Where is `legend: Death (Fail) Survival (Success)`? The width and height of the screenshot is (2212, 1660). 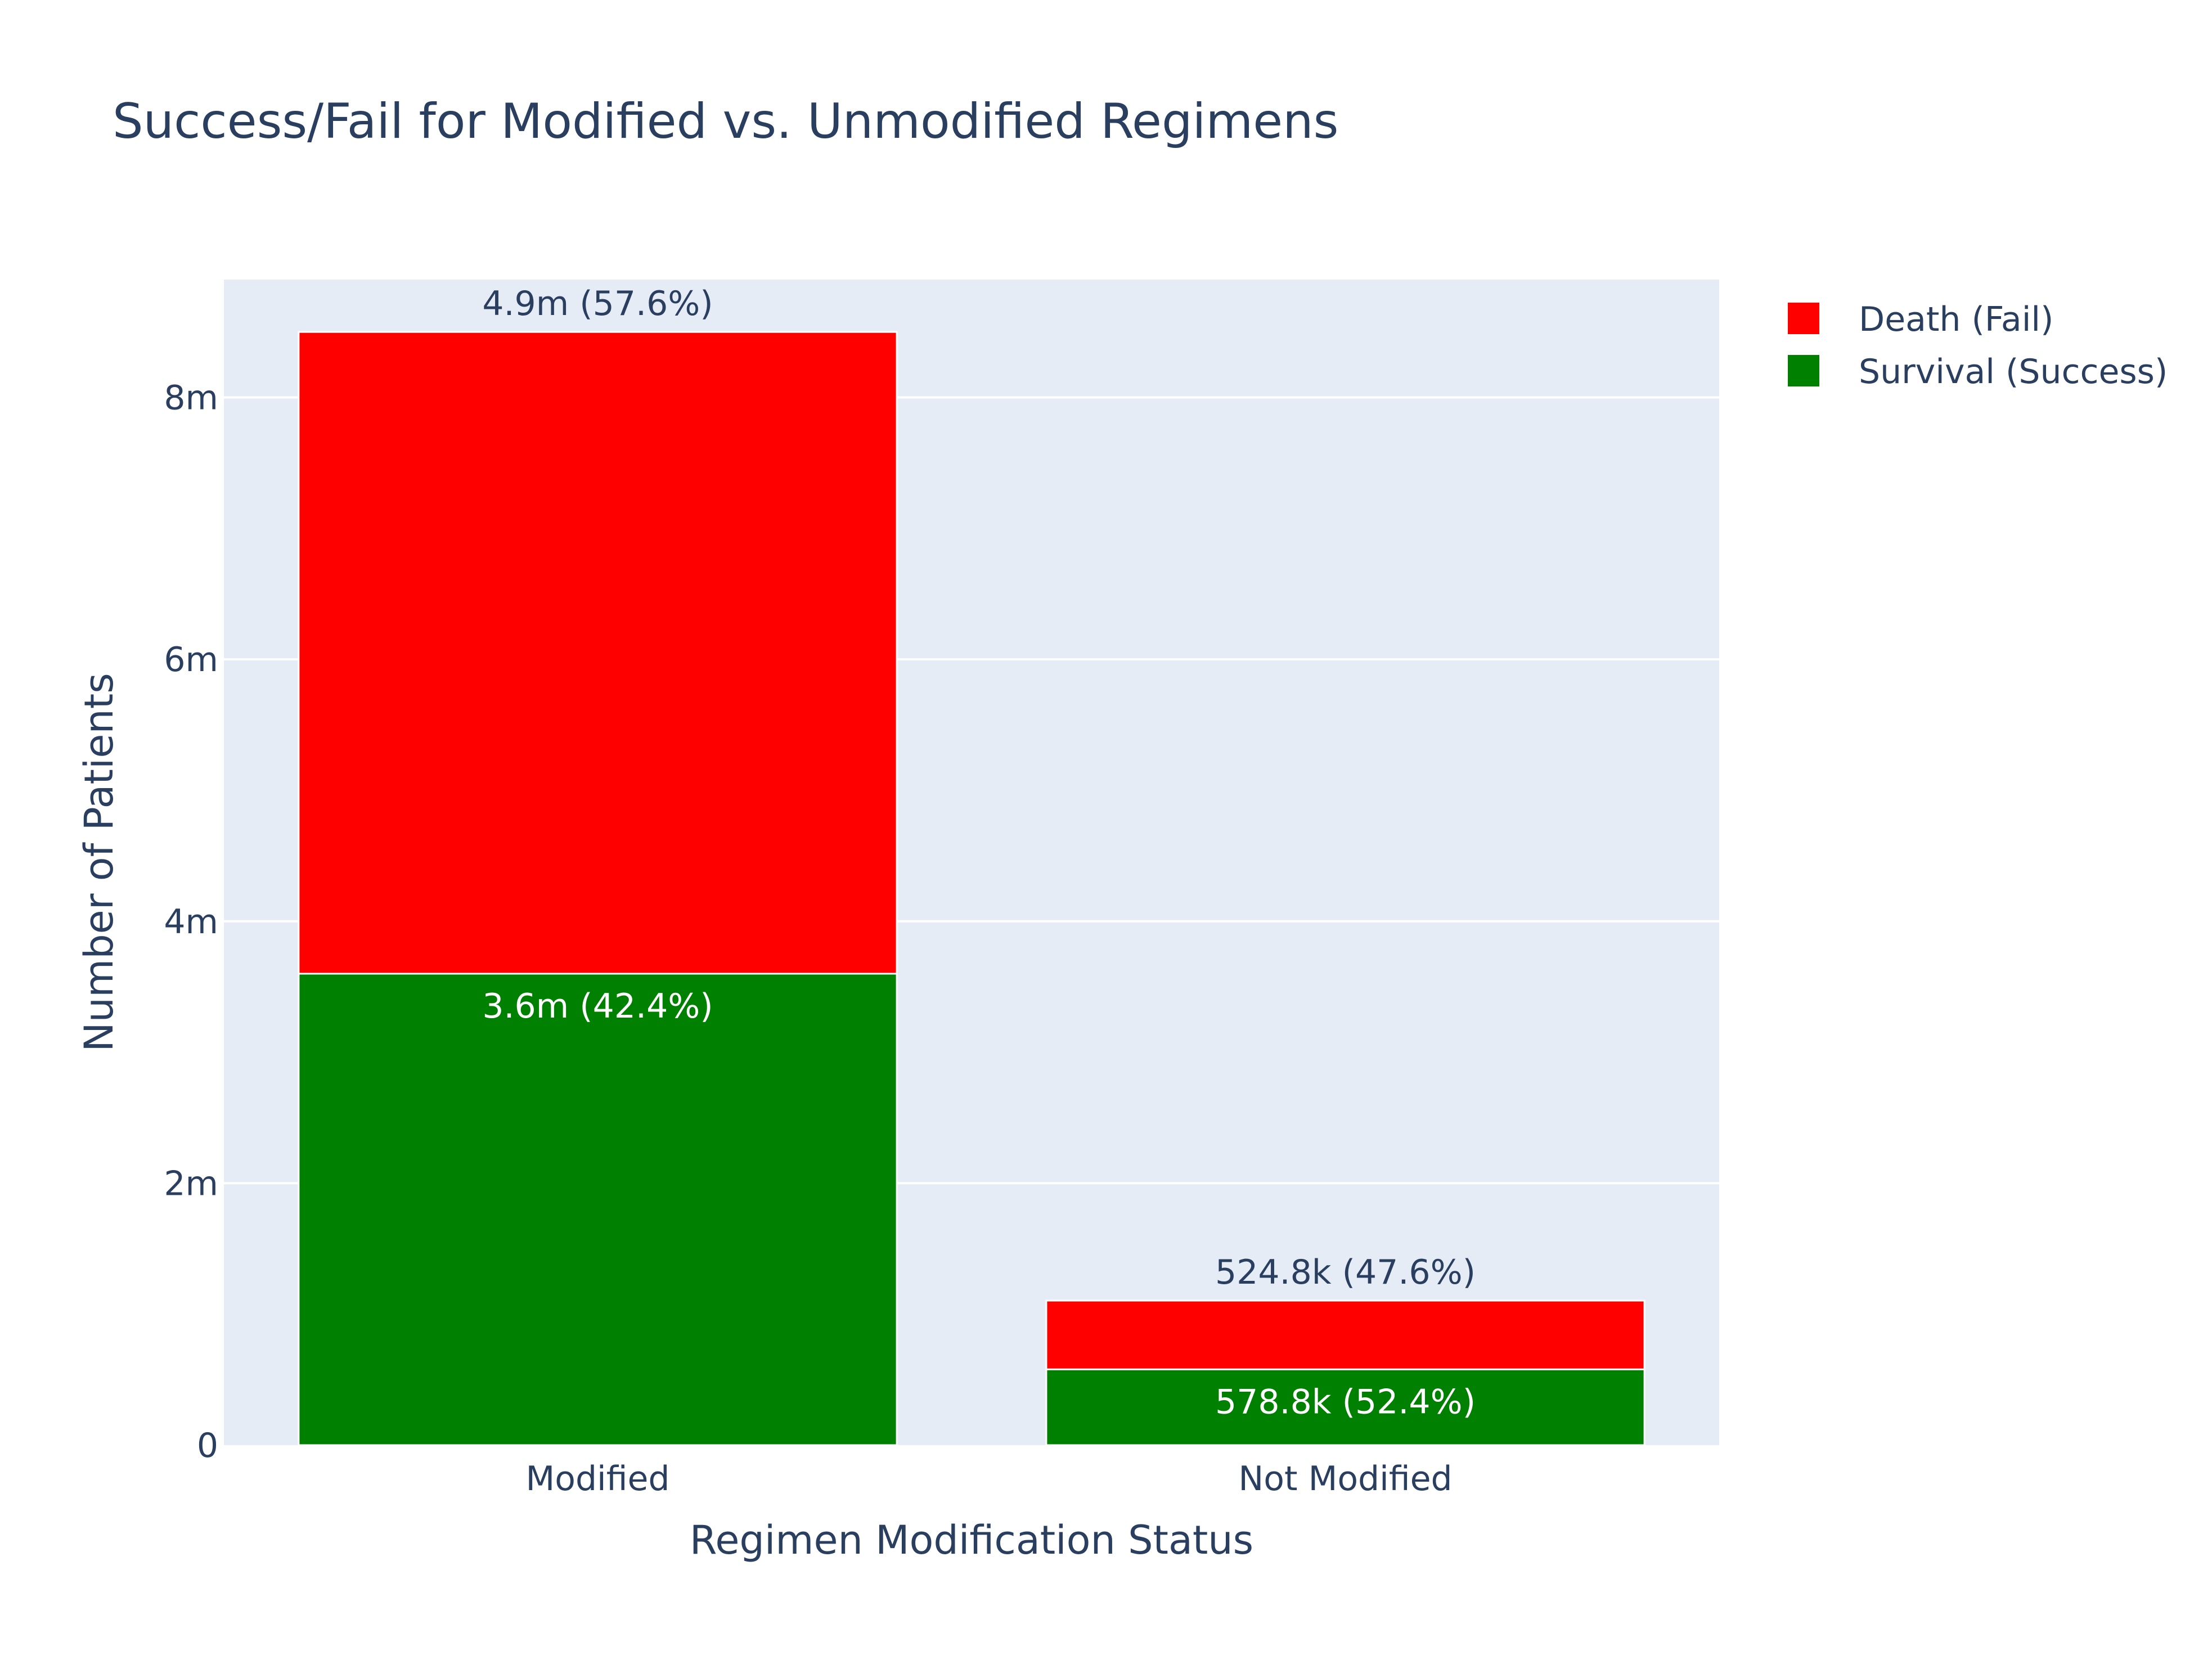 legend: Death (Fail) Survival (Success) is located at coordinates (1978, 346).